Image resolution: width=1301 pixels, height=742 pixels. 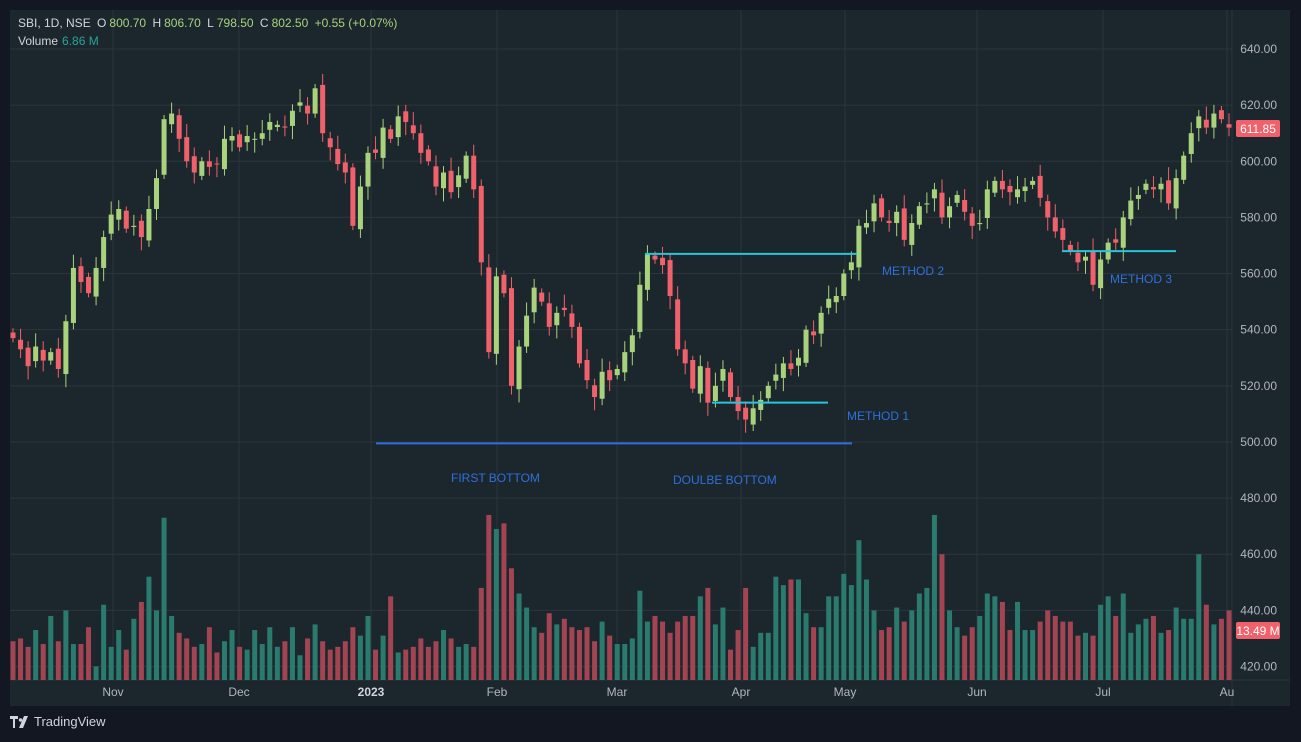 What do you see at coordinates (128, 23) in the screenshot?
I see `open-value: 800.70` at bounding box center [128, 23].